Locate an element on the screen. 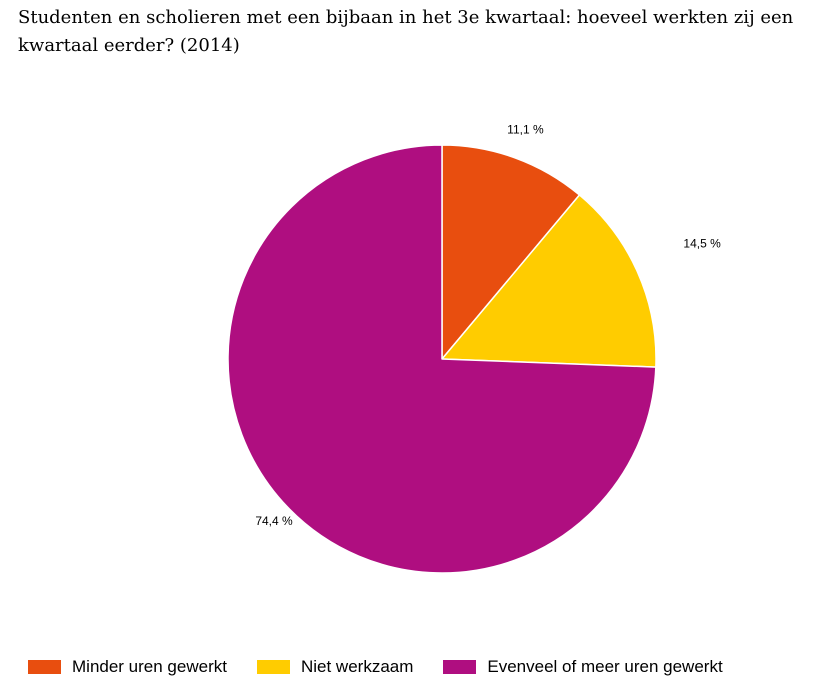  data-label-minder-uren: 11,1 % is located at coordinates (525, 130).